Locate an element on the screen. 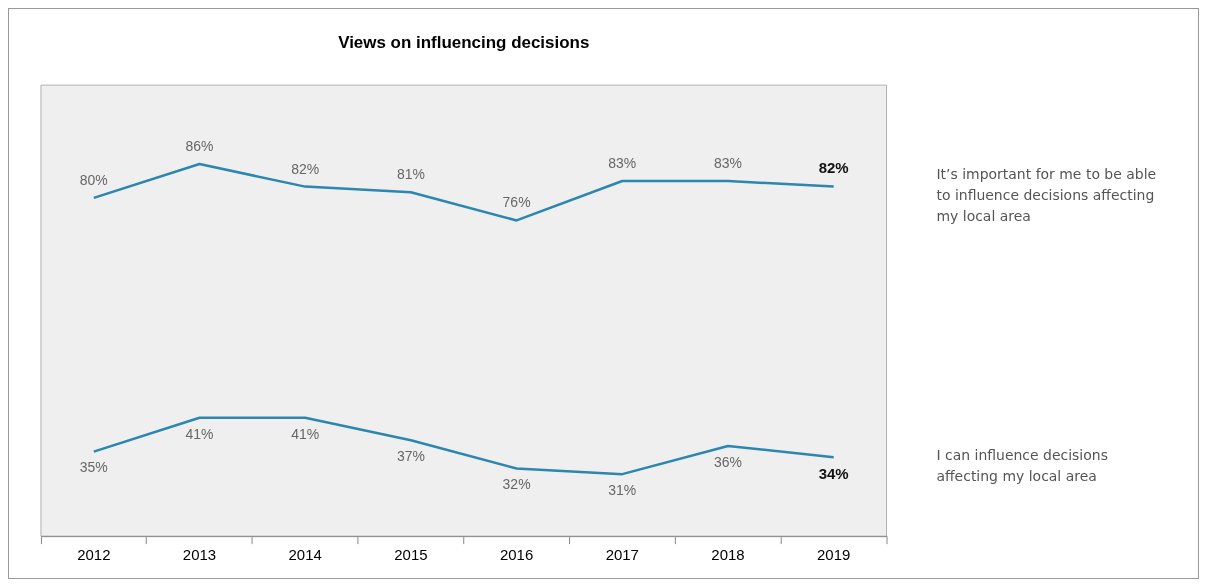  data-label: 35% is located at coordinates (93, 467).